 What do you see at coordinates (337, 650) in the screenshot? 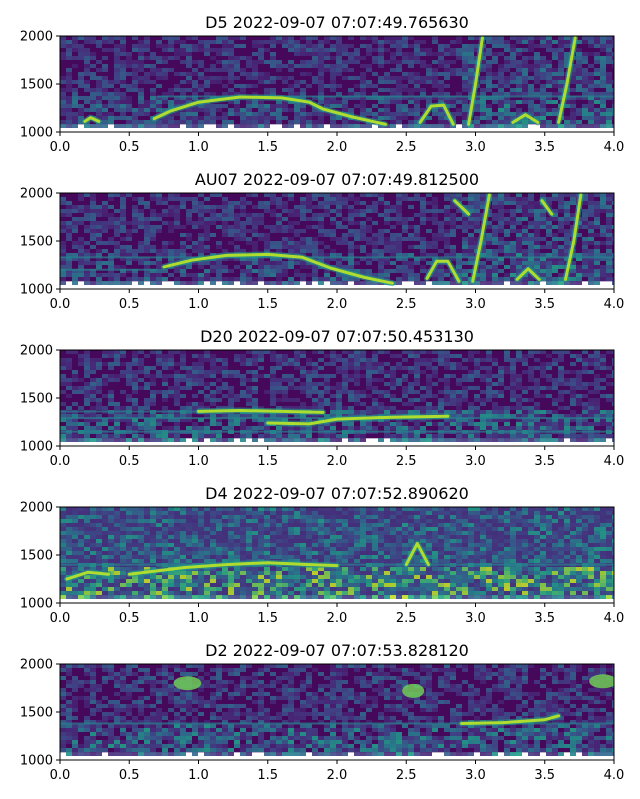
I see `panel-title: D2 2022-09-07 07:07:53.828120` at bounding box center [337, 650].